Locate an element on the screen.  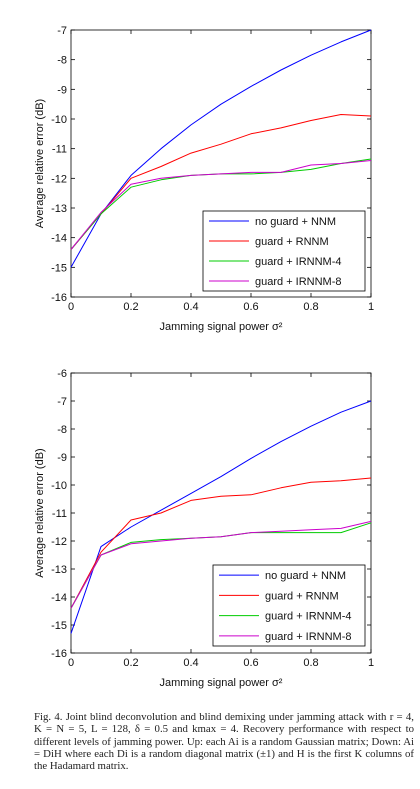
y-tick-label: -6 is located at coordinates (62, 374).